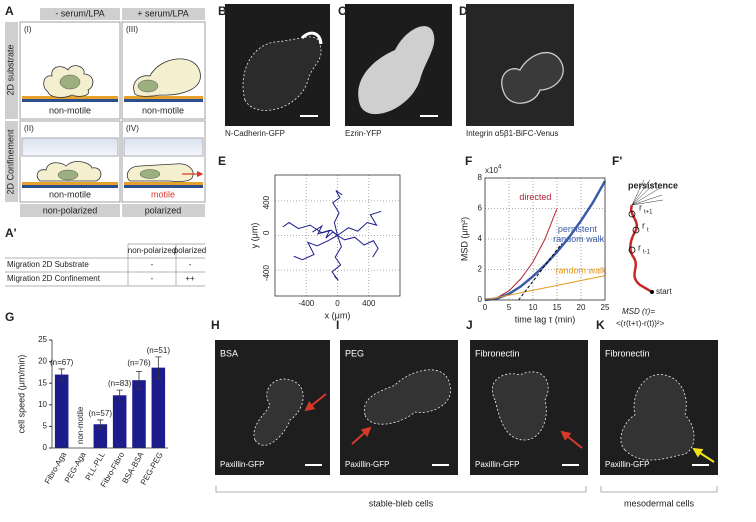 The width and height of the screenshot is (756, 522). What do you see at coordinates (101, 413) in the screenshot?
I see `n-label: (n=57)` at bounding box center [101, 413].